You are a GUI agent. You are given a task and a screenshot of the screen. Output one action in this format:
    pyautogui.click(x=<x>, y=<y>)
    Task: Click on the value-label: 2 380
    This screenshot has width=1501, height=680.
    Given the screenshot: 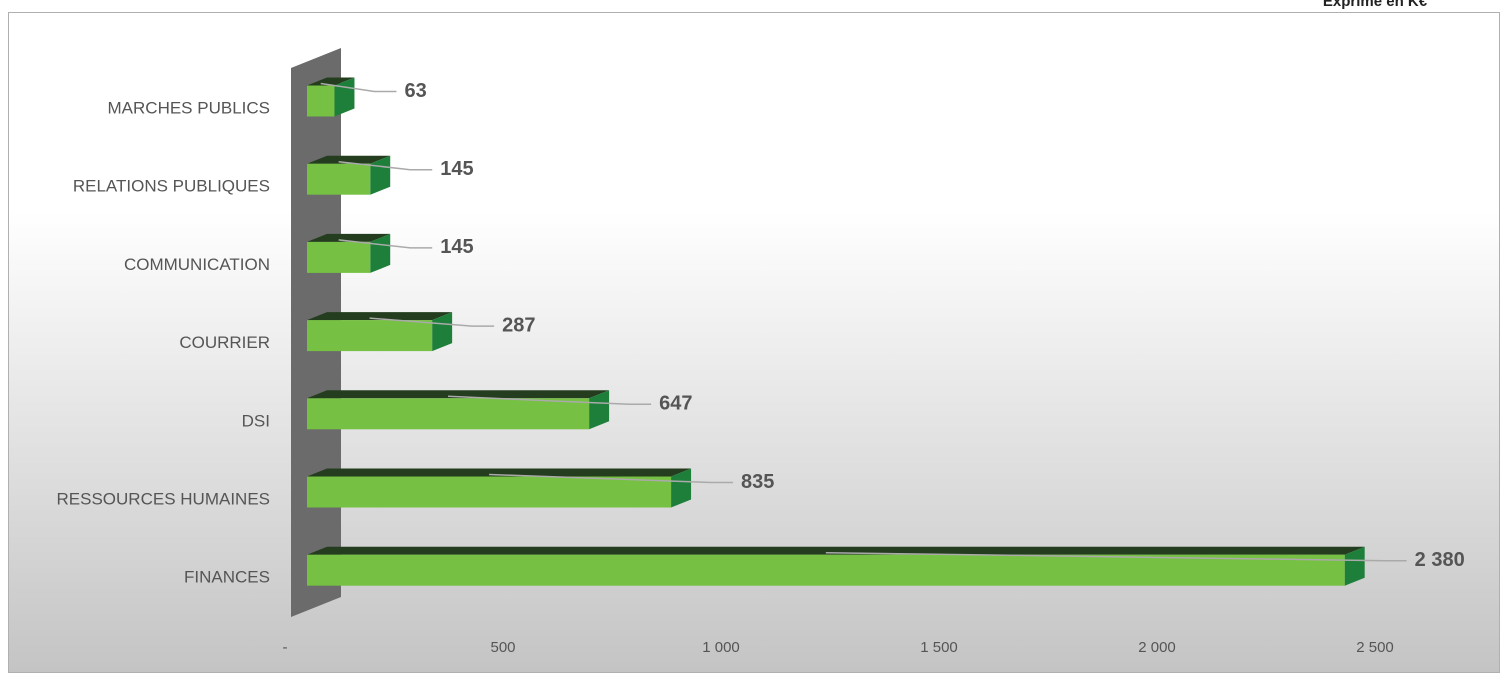 What is the action you would take?
    pyautogui.click(x=1440, y=560)
    